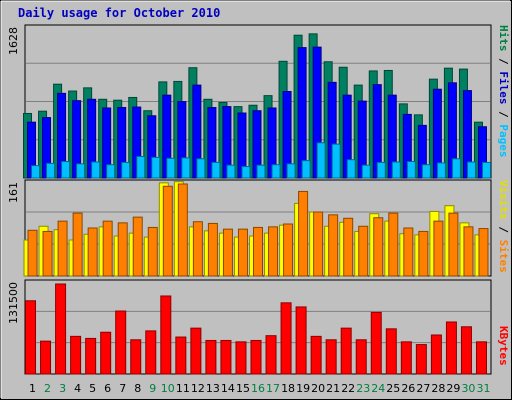 Image resolution: width=512 pixels, height=400 pixels. Describe the element at coordinates (213, 388) in the screenshot. I see `day-label: 13` at that location.